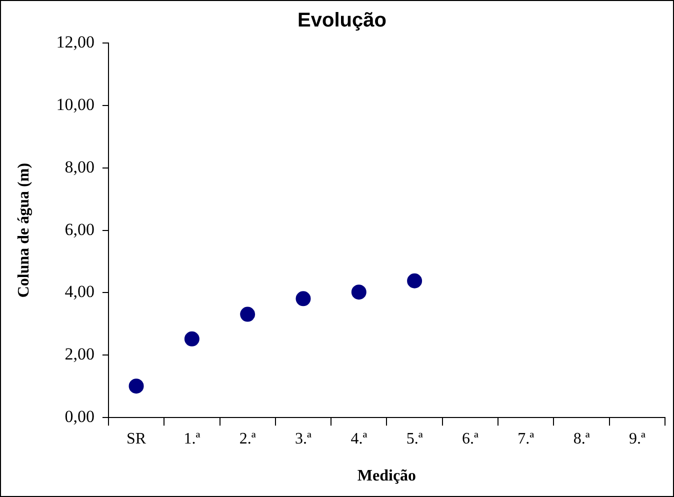  What do you see at coordinates (247, 439) in the screenshot?
I see `x-tick-label: 2.ª` at bounding box center [247, 439].